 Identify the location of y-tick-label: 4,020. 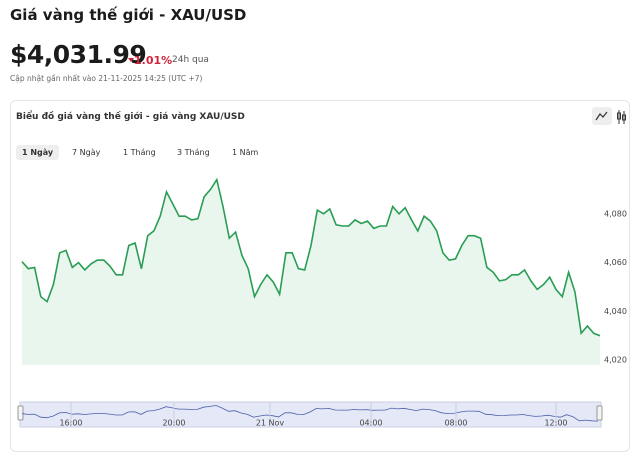
(615, 360).